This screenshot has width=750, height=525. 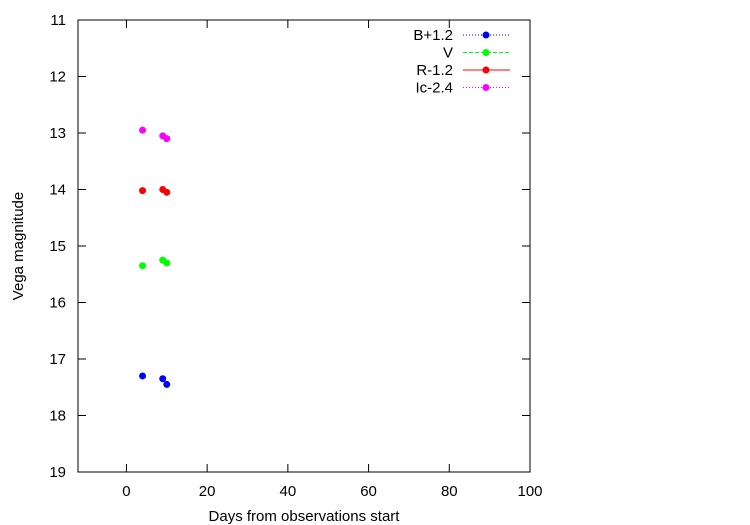 What do you see at coordinates (305, 516) in the screenshot?
I see `x-axis-label: Days from observations start` at bounding box center [305, 516].